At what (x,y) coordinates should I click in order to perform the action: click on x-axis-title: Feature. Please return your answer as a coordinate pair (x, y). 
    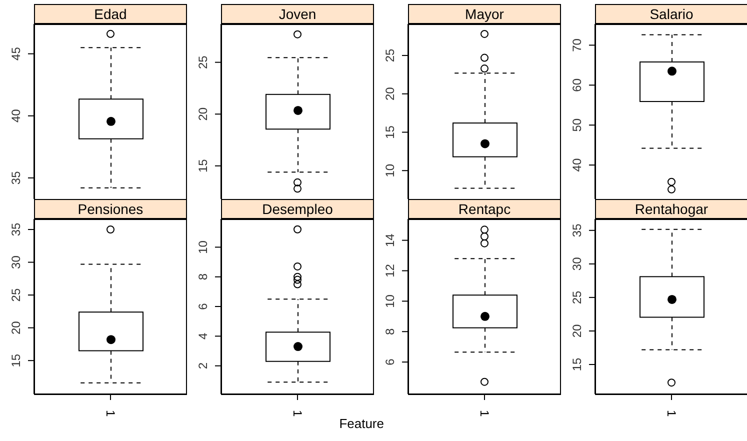
    Looking at the image, I should click on (361, 423).